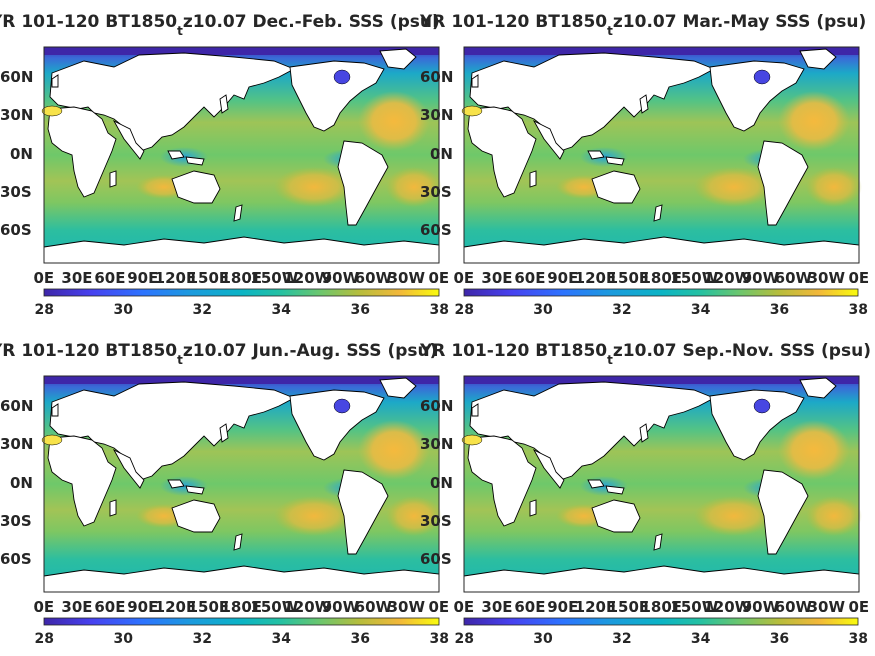 Image resolution: width=875 pixels, height=656 pixels. I want to click on lon-label: 30E, so click(77, 278).